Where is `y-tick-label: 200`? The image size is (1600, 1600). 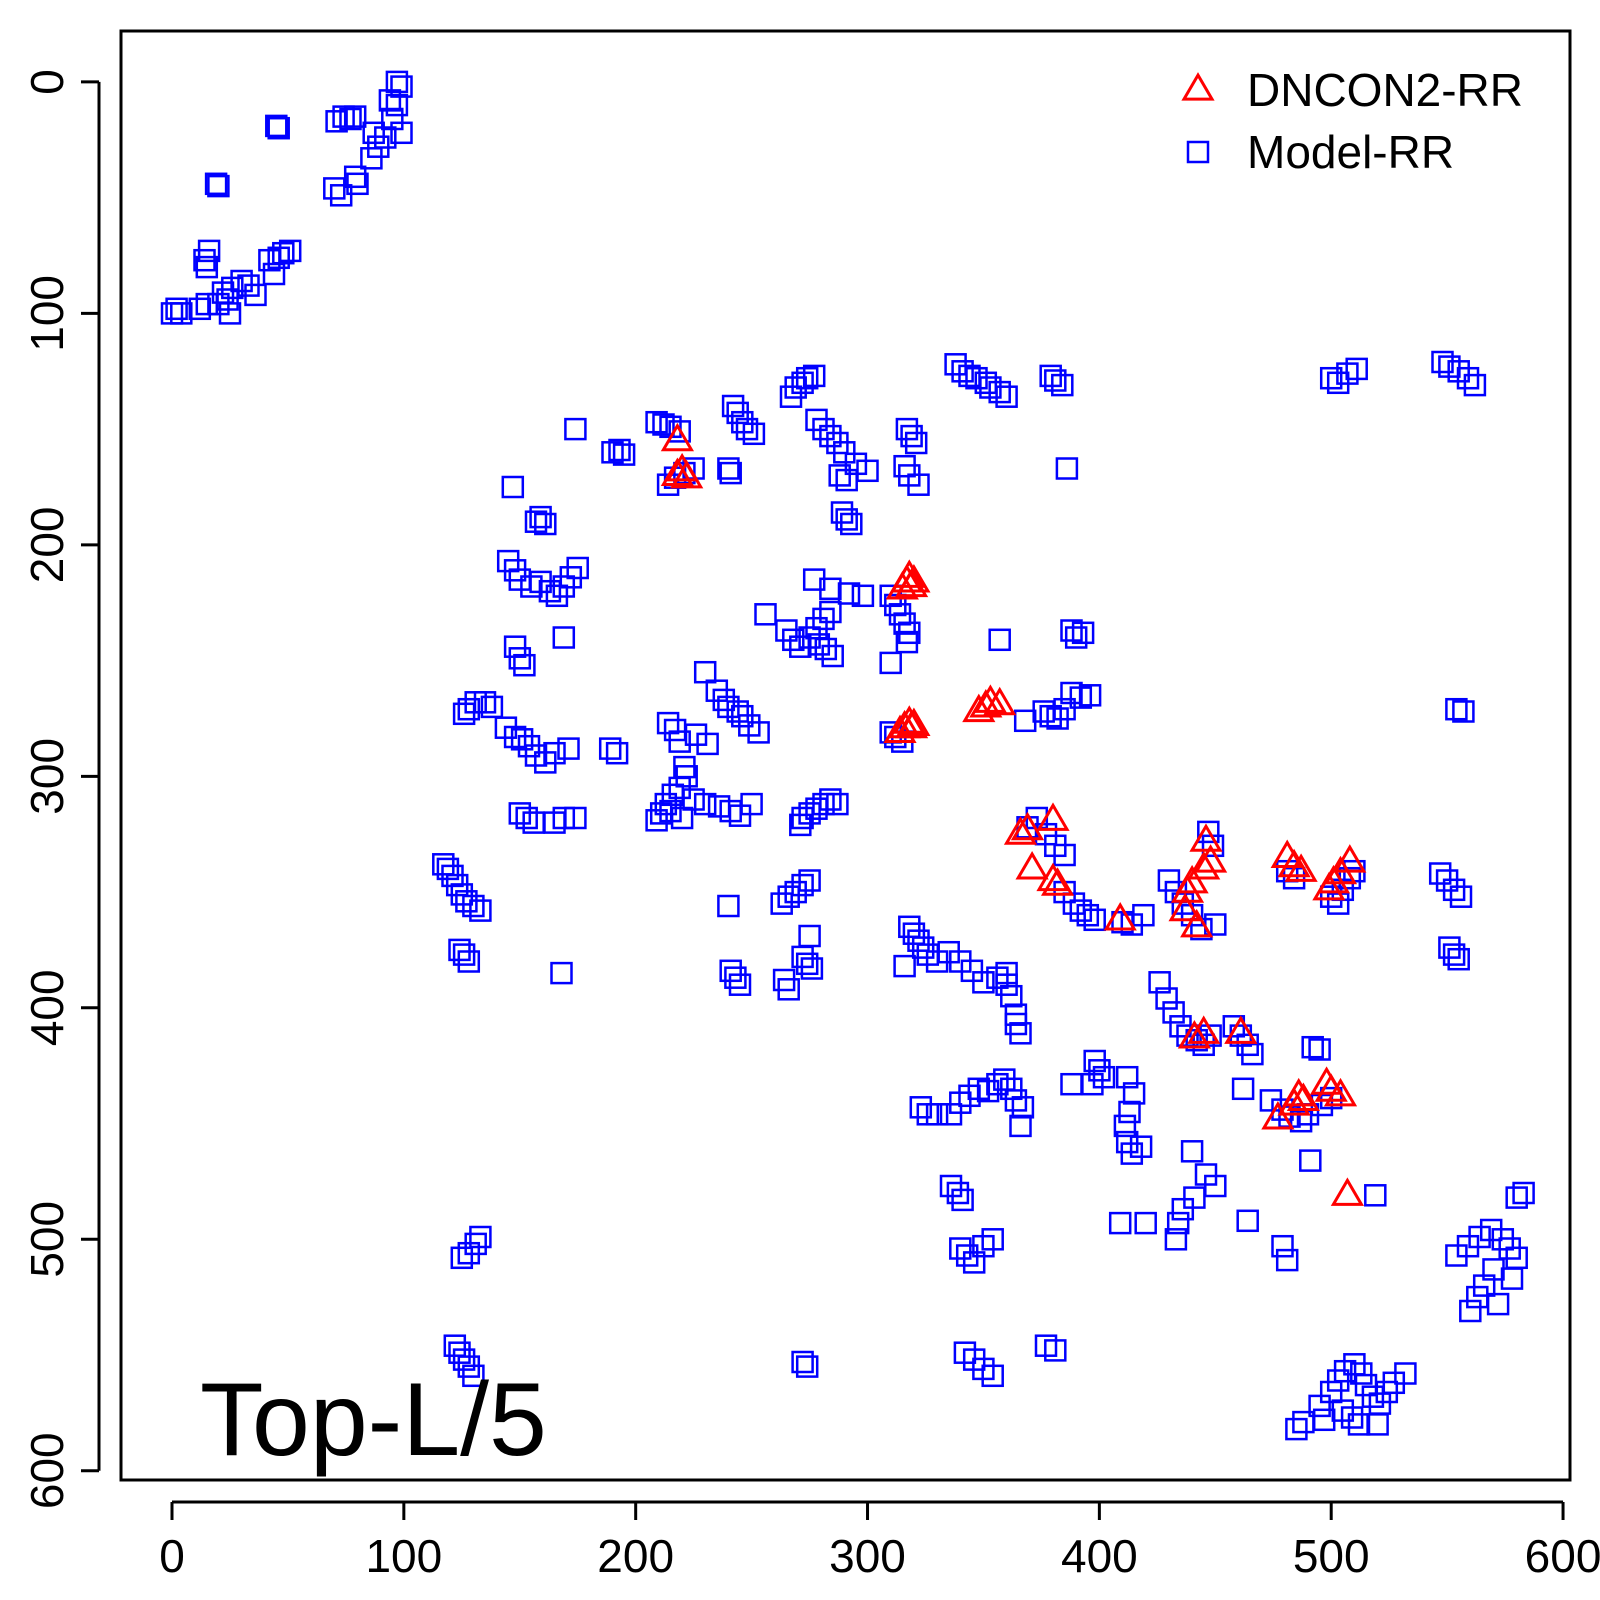
y-tick-label: 200 is located at coordinates (47, 544).